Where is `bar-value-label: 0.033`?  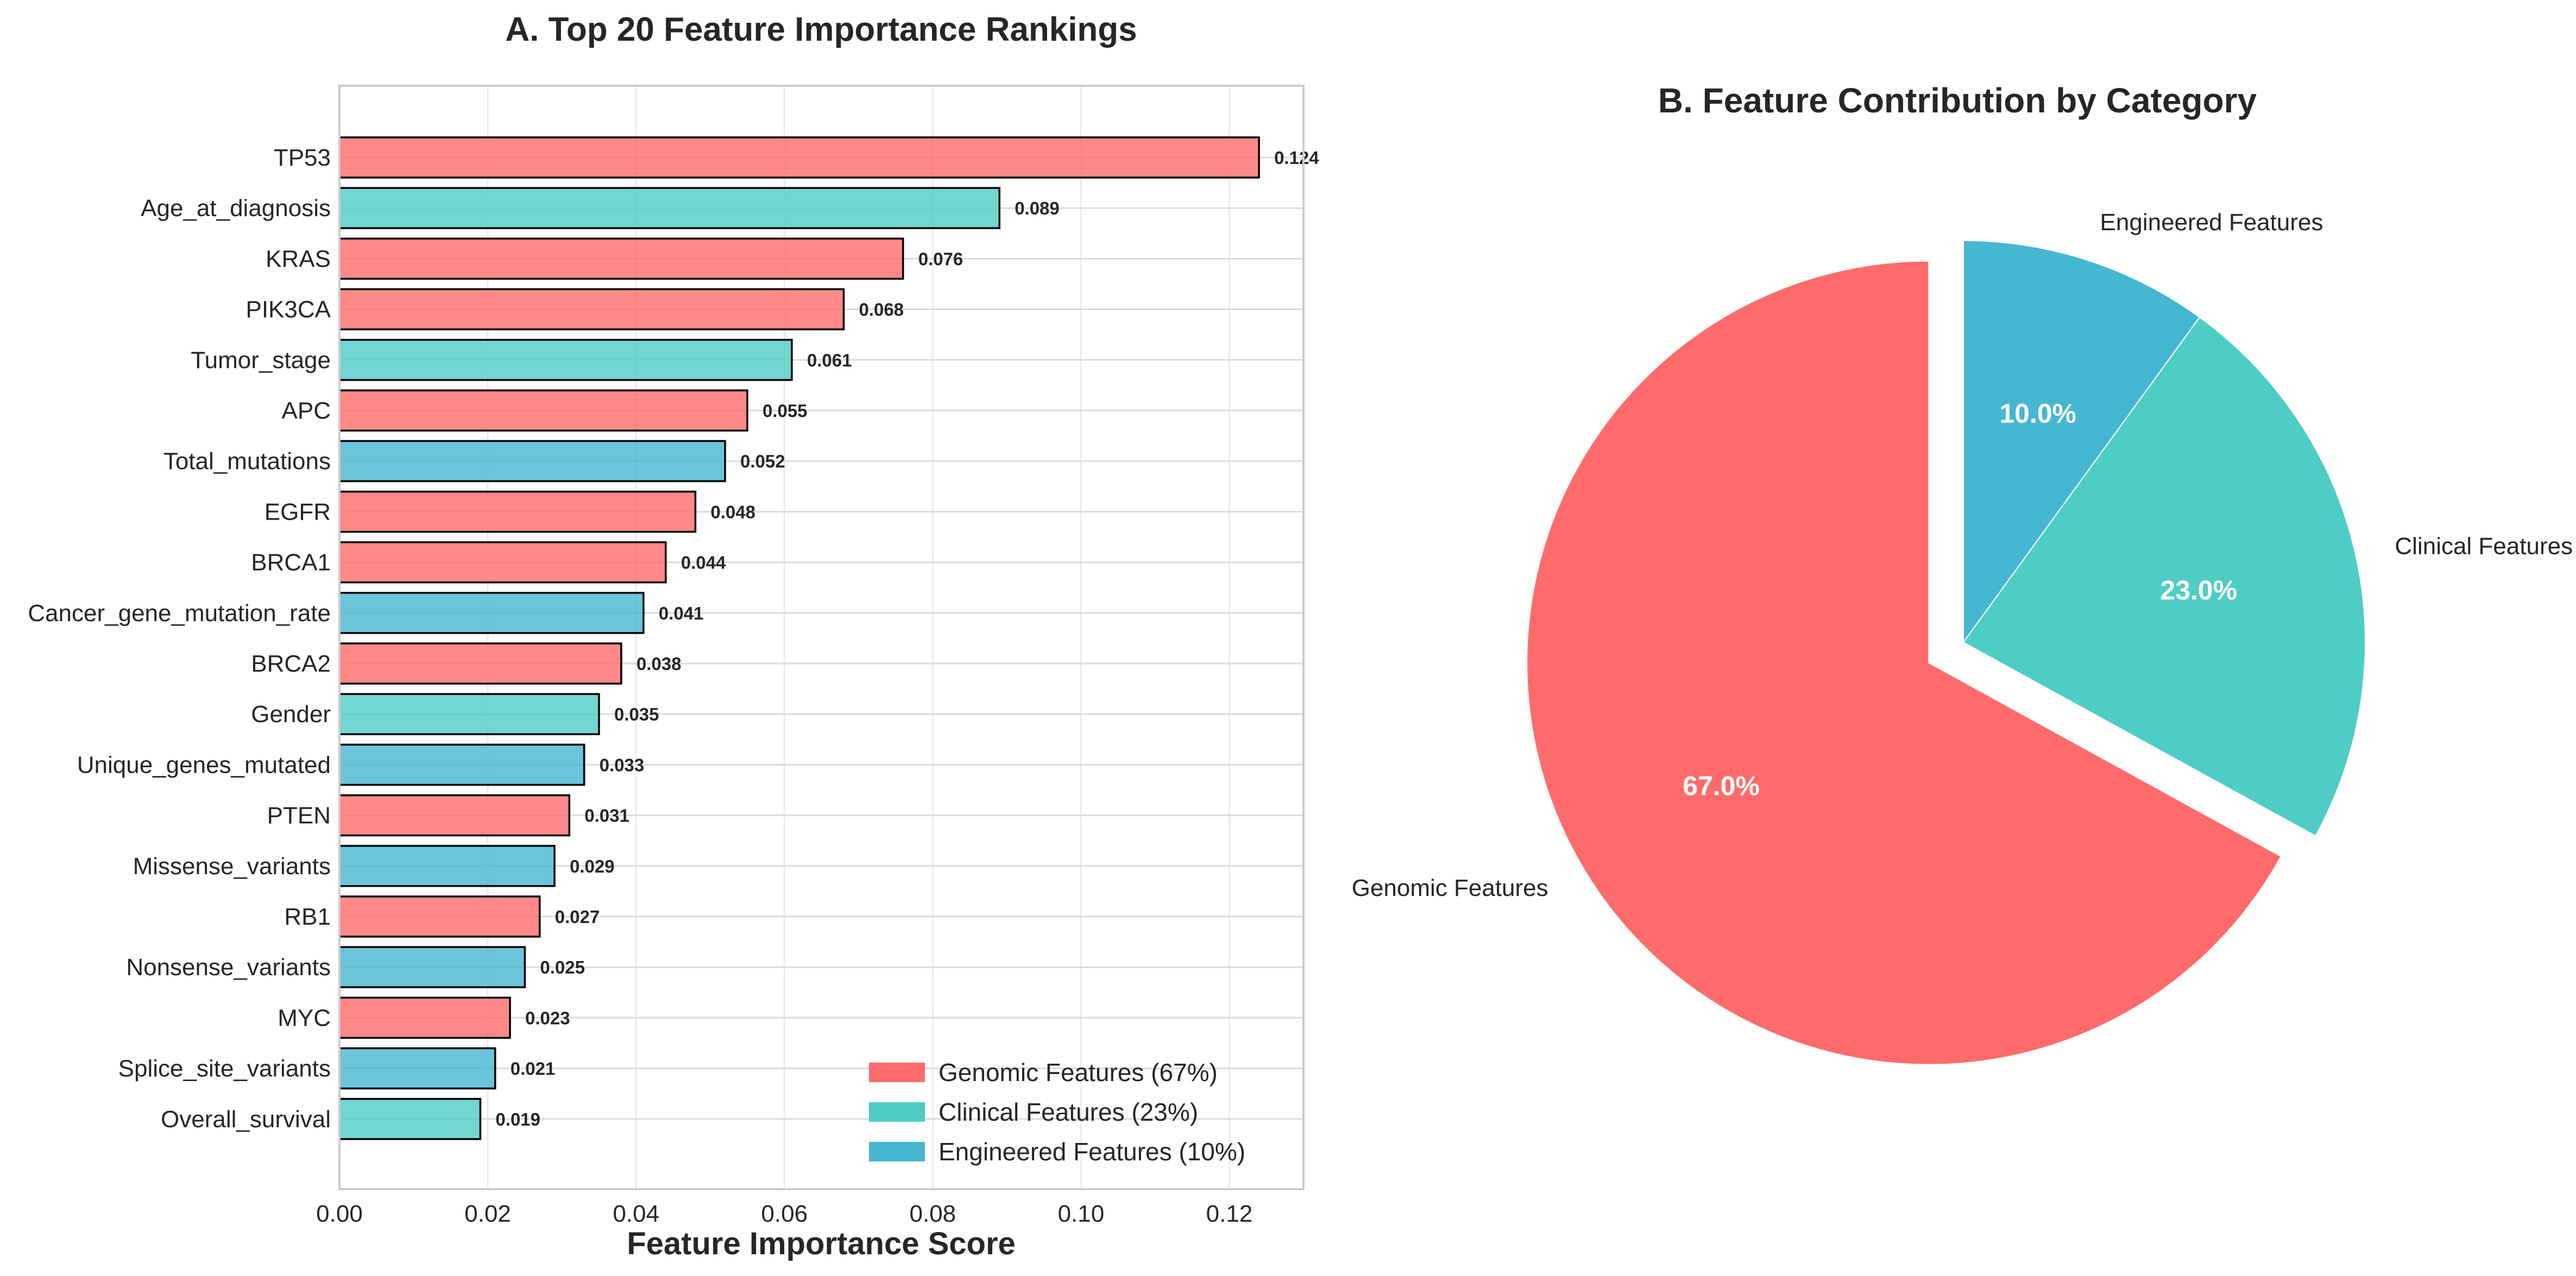 bar-value-label: 0.033 is located at coordinates (623, 765).